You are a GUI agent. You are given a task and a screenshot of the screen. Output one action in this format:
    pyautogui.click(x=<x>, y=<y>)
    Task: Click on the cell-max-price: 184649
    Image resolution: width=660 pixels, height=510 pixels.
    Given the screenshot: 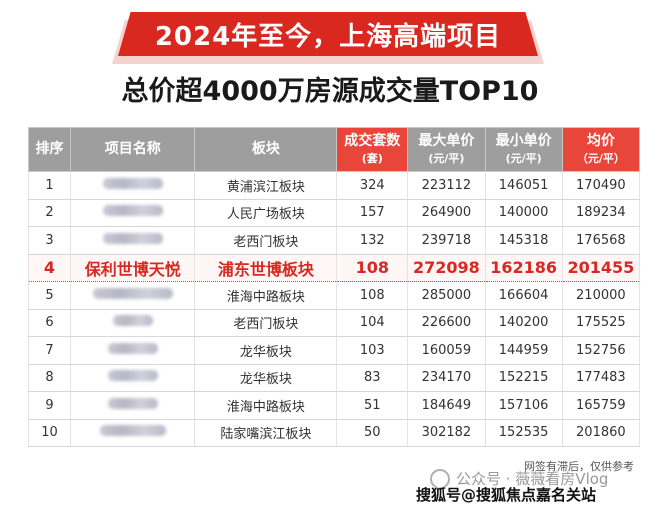 What is the action you would take?
    pyautogui.click(x=446, y=405)
    